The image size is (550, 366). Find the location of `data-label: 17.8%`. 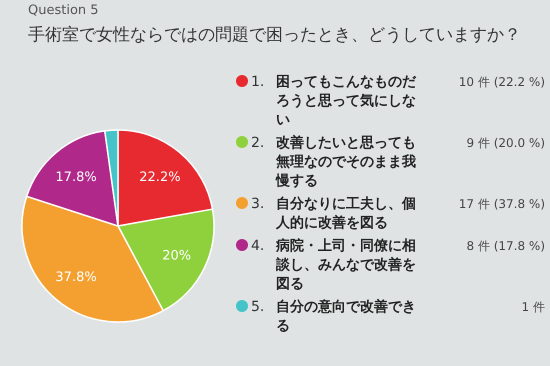

data-label: 17.8% is located at coordinates (76, 177).